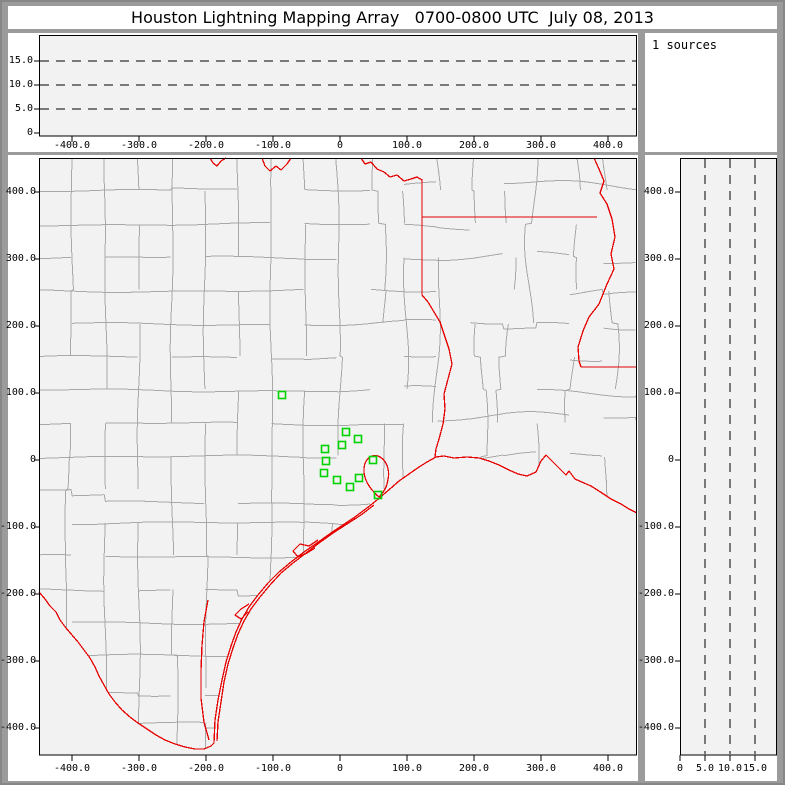 Image resolution: width=785 pixels, height=785 pixels. I want to click on sources-count-panel, so click(711, 92).